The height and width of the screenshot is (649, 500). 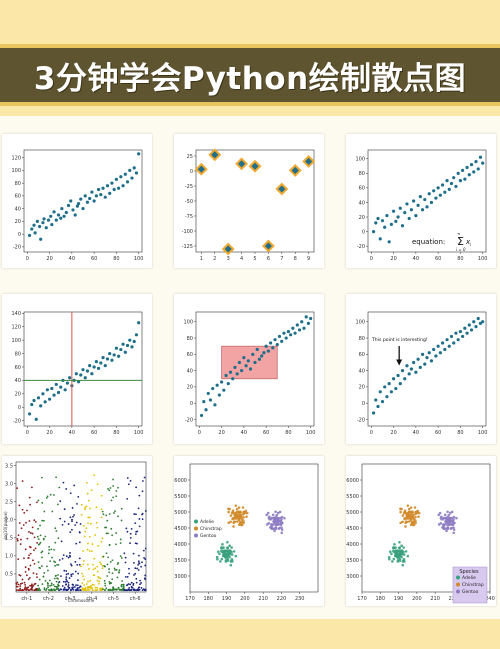 I want to click on under-band, so click(x=250, y=111).